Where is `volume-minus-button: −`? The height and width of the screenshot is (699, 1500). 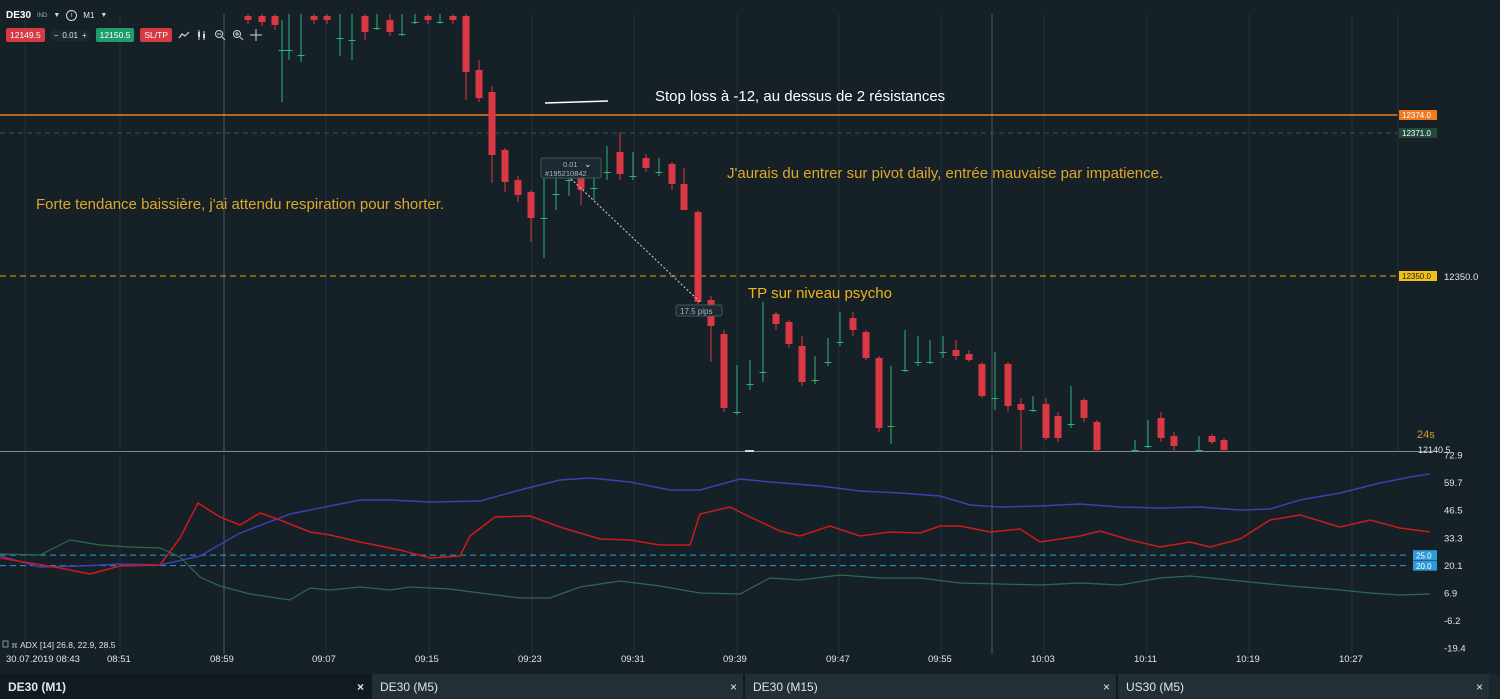 volume-minus-button: − is located at coordinates (56, 35).